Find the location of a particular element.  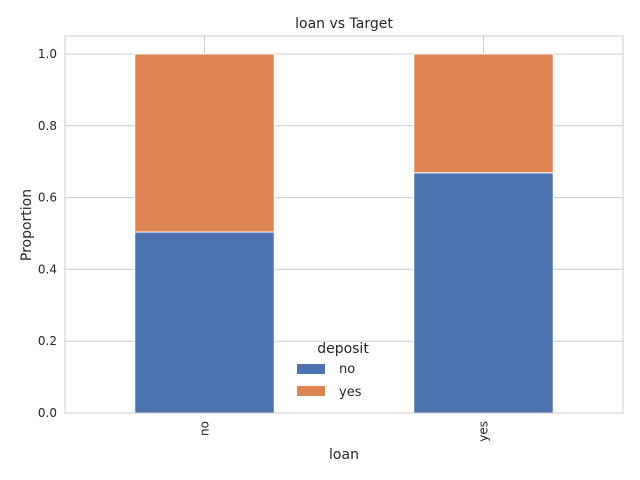

bar-yes-yes is located at coordinates (483, 113).